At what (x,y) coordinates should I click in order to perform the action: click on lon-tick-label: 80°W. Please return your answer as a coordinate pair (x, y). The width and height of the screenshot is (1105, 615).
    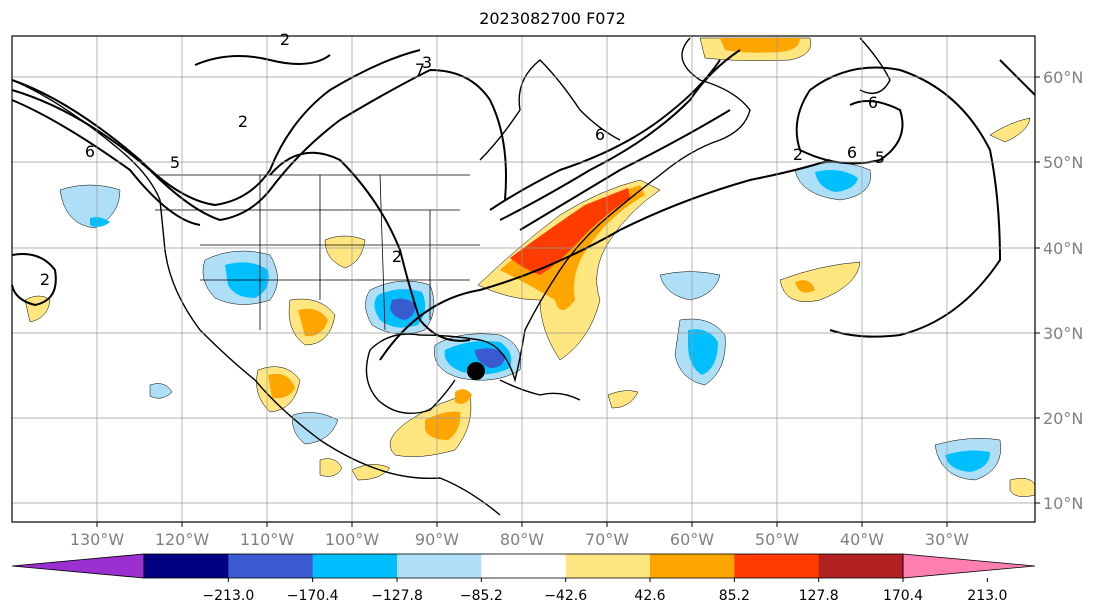
    Looking at the image, I should click on (522, 539).